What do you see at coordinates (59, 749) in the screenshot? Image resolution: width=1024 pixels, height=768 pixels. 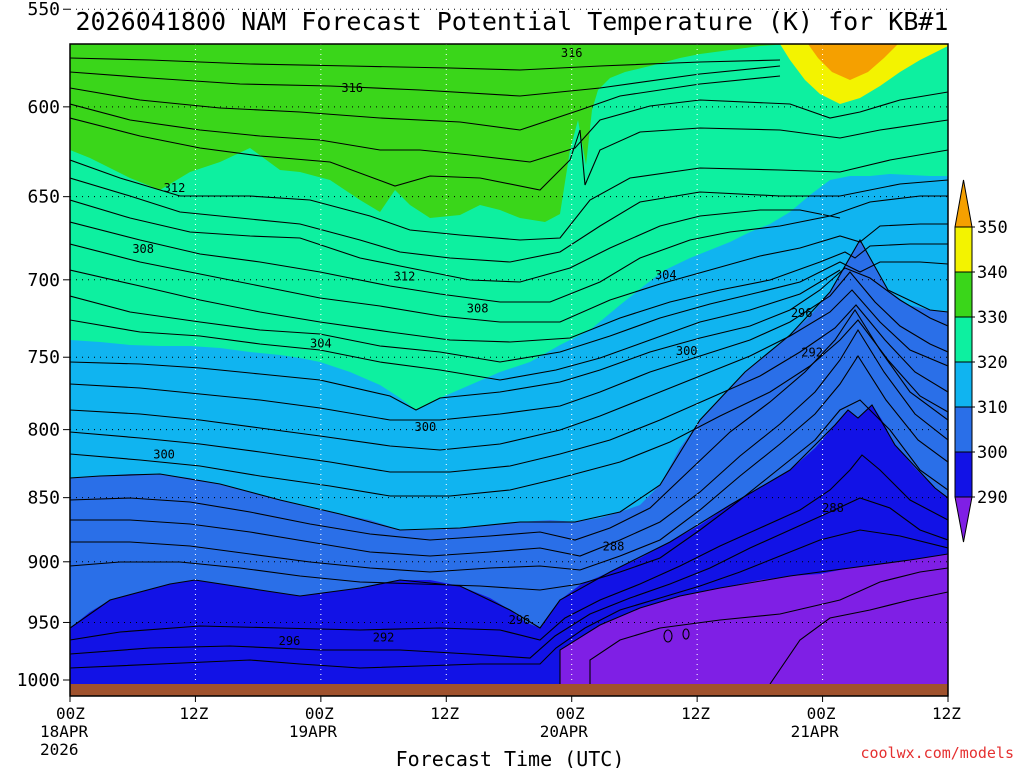 I see `x-year-label: 2026` at bounding box center [59, 749].